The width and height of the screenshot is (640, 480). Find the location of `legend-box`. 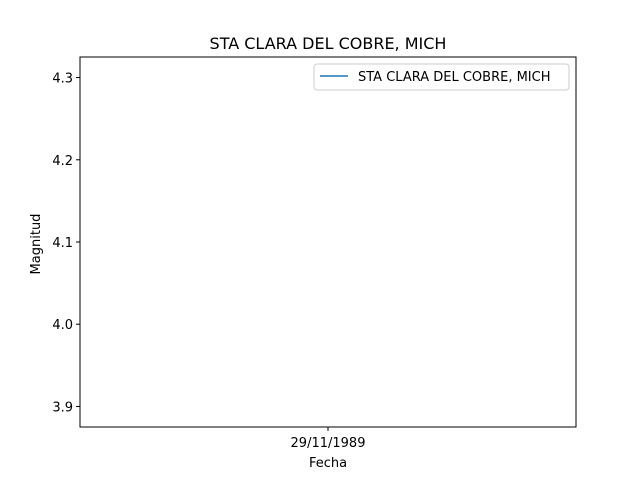

legend-box is located at coordinates (441, 77).